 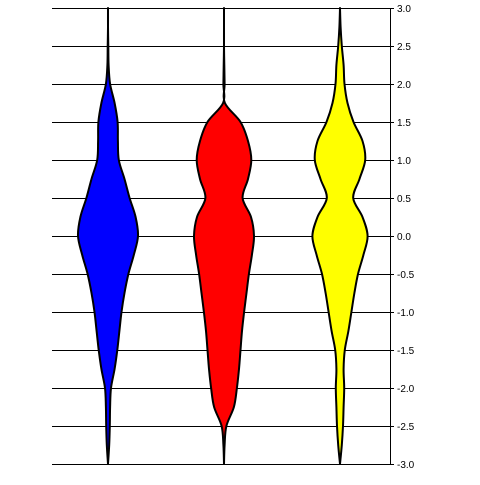 I want to click on y-tick-label: 3.0, so click(x=404, y=9).